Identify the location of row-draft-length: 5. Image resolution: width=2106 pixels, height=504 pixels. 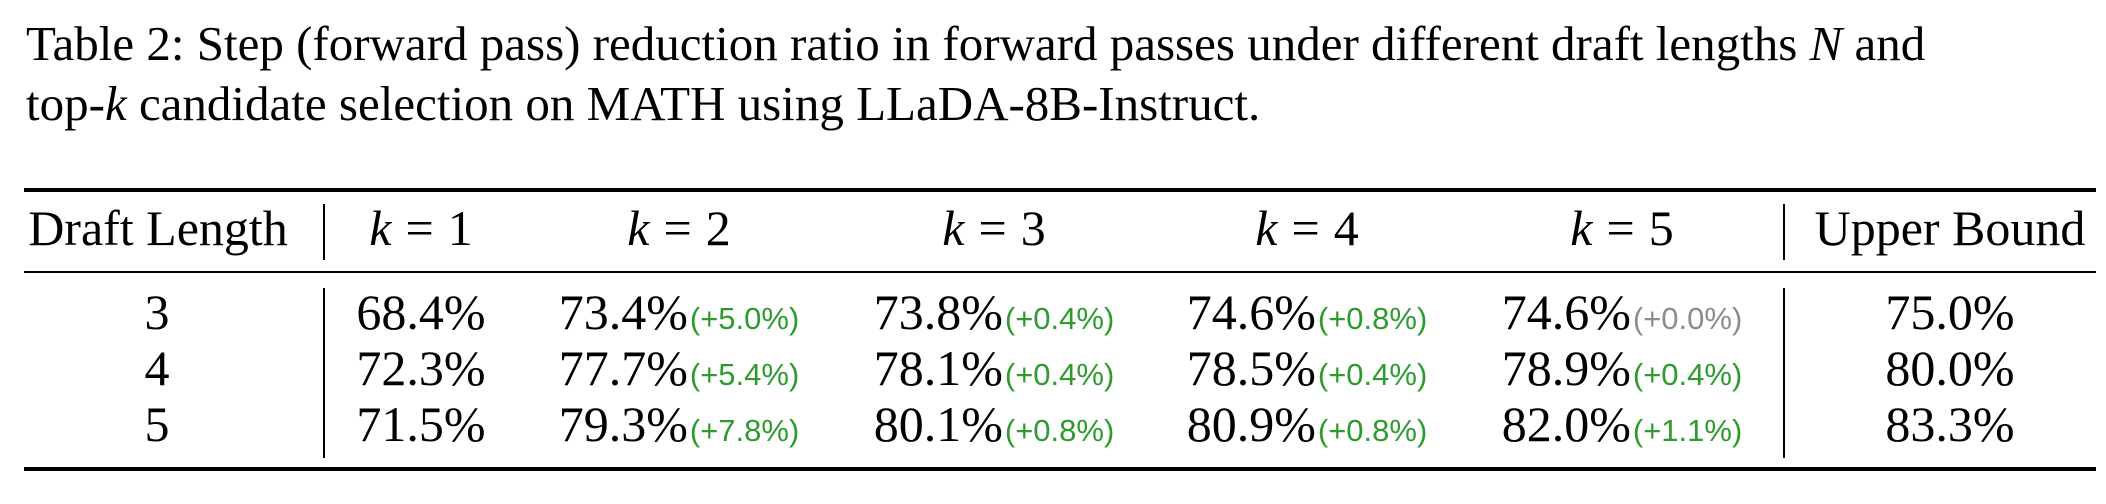
(157, 424).